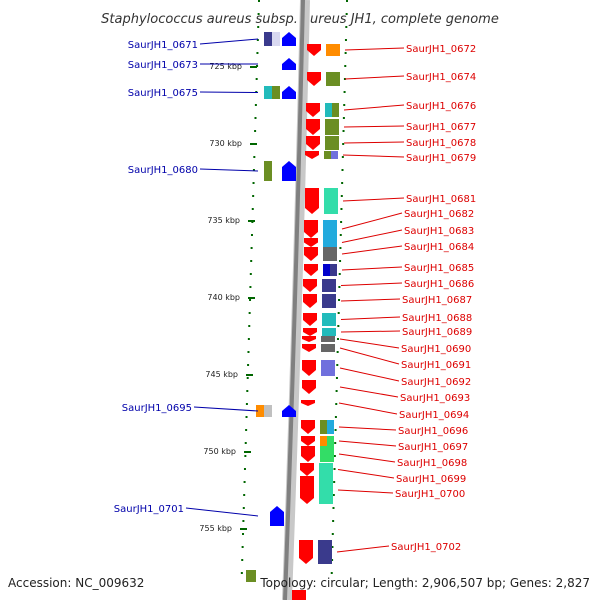  I want to click on reverse-gene-label: SaurJH1_0678, so click(441, 143).